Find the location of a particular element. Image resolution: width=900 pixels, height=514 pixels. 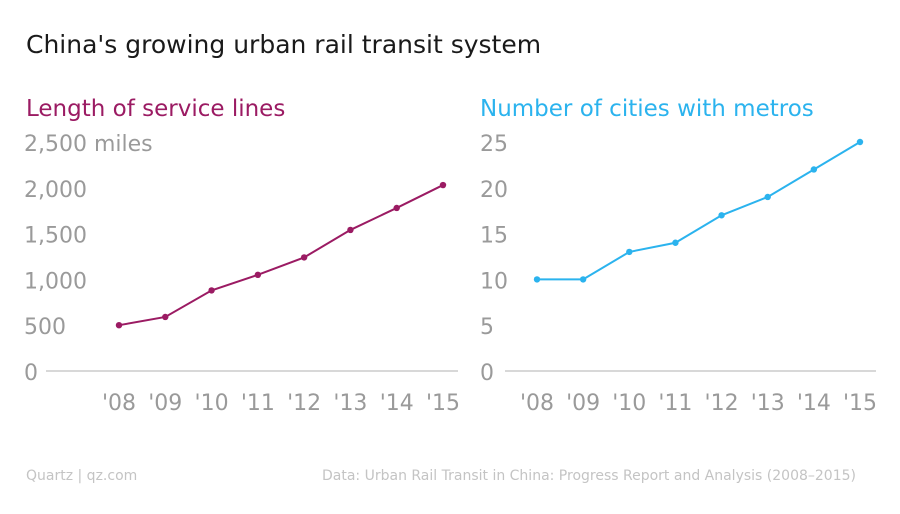

cities-x-tick-label: '10 is located at coordinates (629, 403).